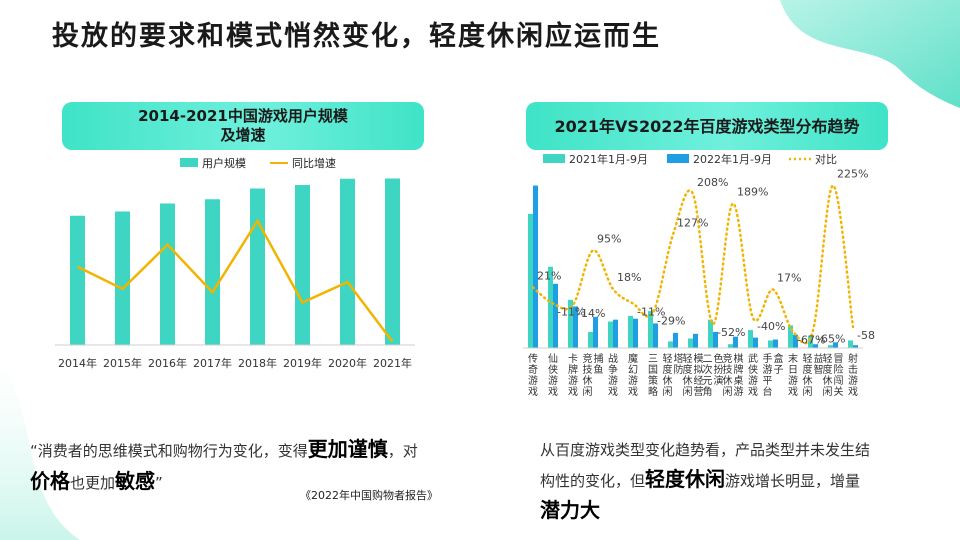 This screenshot has width=960, height=540. I want to click on compare-point-label: 17%, so click(789, 278).